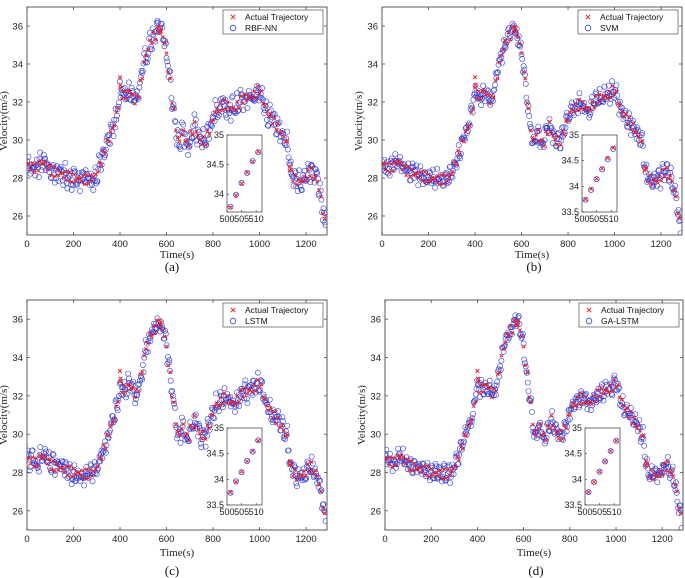  What do you see at coordinates (259, 244) in the screenshot?
I see `x-tick-label: 1000` at bounding box center [259, 244].